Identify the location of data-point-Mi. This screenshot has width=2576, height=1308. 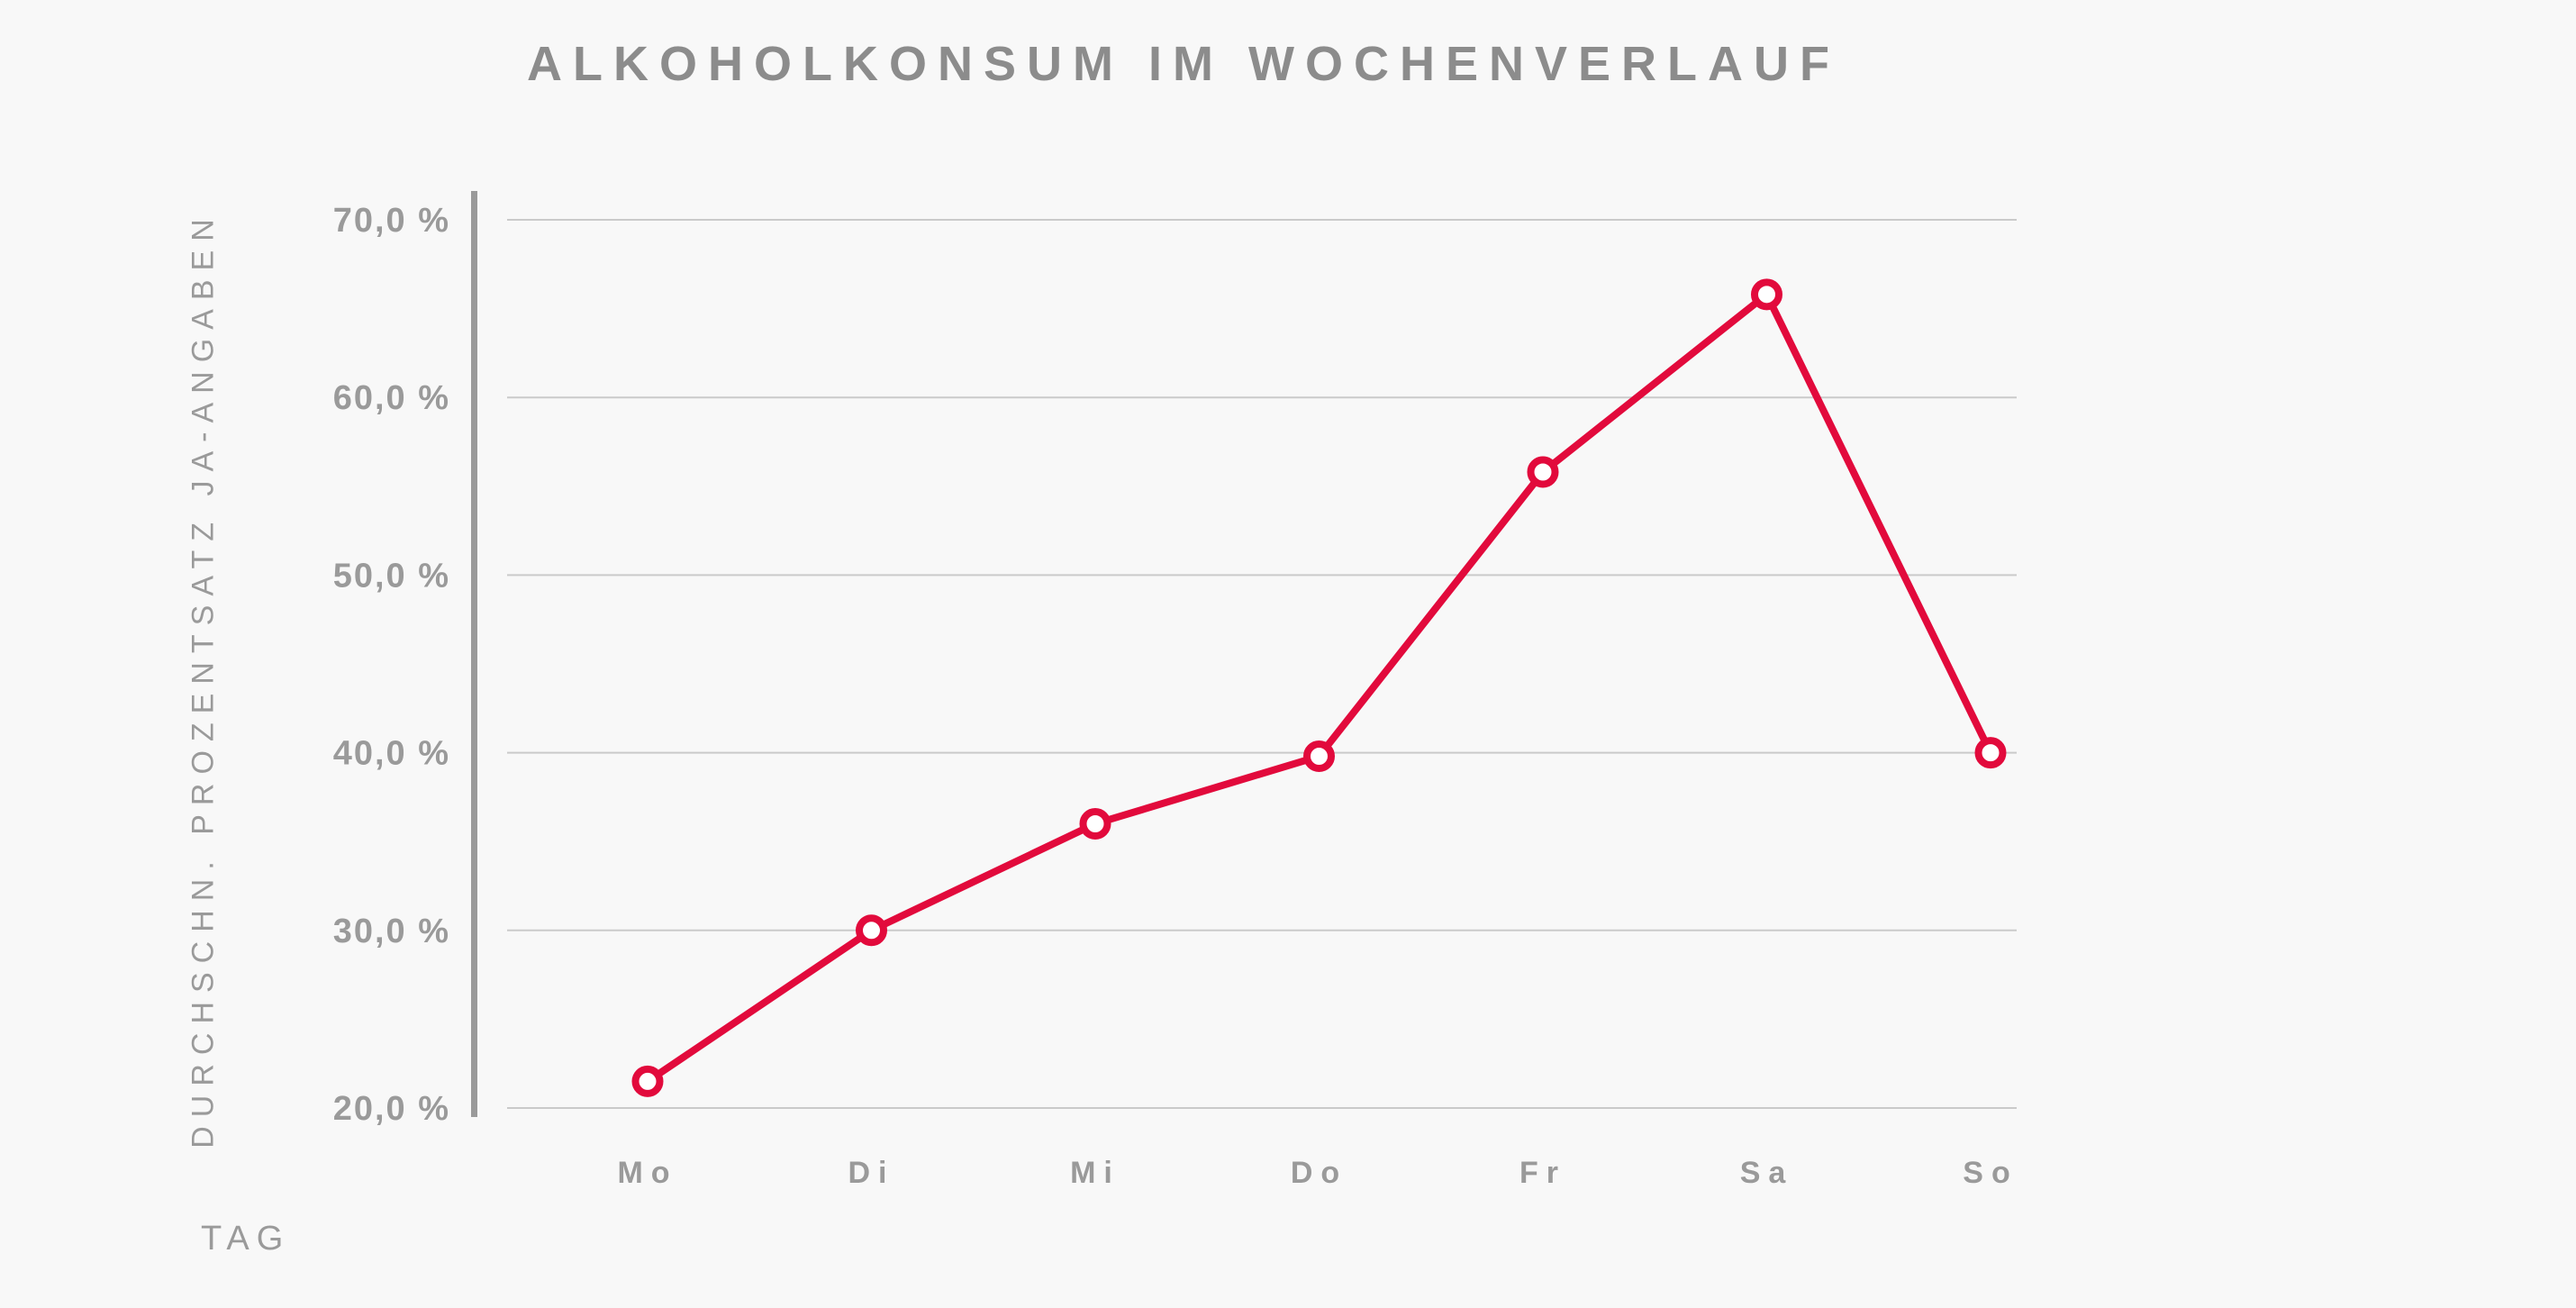
(1095, 823).